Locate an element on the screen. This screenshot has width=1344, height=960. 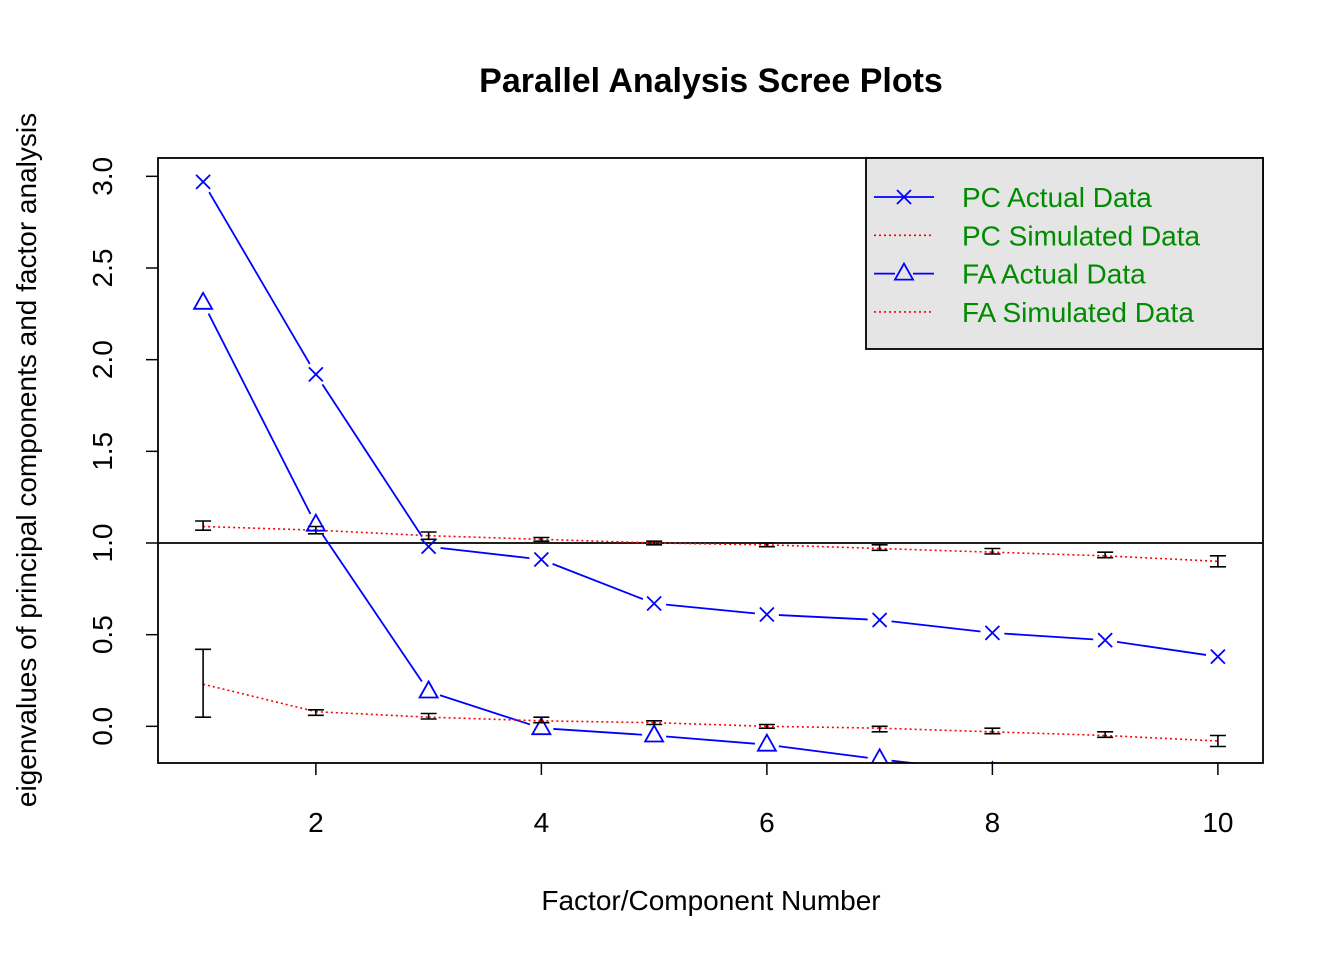
y-tick-label: 0.5 is located at coordinates (102, 634).